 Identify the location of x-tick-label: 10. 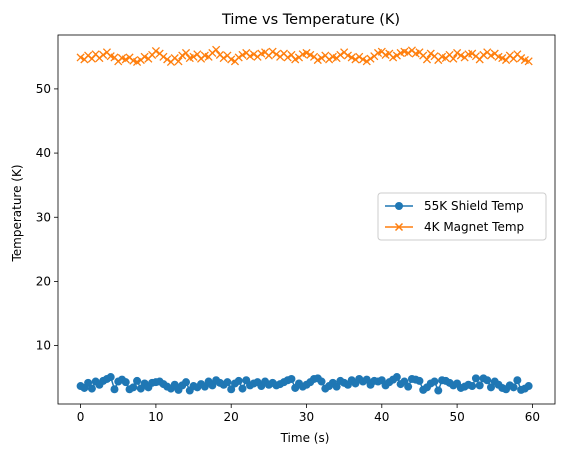
(155, 417).